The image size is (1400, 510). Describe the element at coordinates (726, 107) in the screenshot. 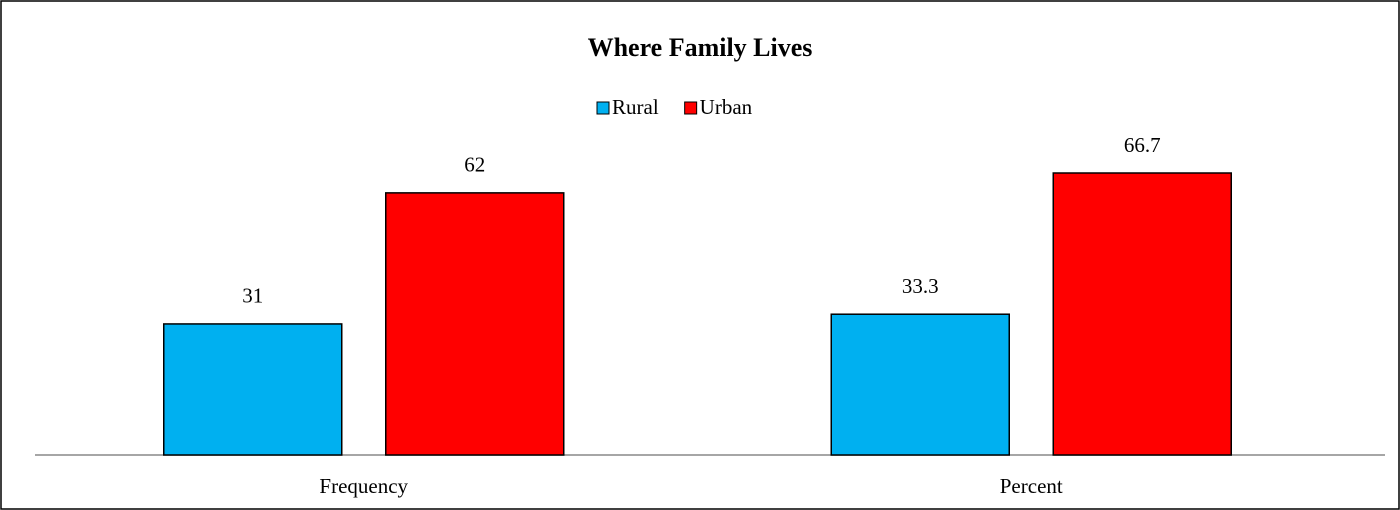

I see `legend-label: Urban` at that location.